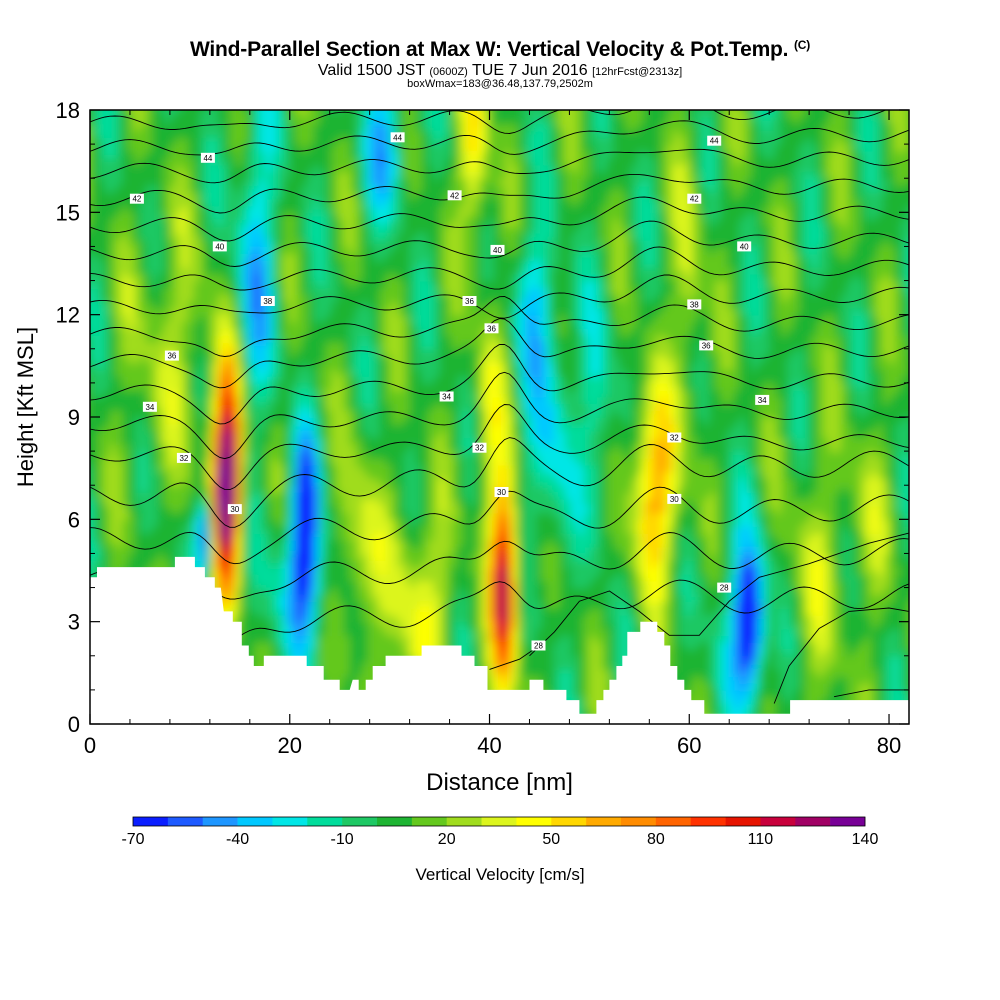 Image resolution: width=1000 pixels, height=1000 pixels. What do you see at coordinates (132, 839) in the screenshot?
I see `colorbar-tick-label: -70` at bounding box center [132, 839].